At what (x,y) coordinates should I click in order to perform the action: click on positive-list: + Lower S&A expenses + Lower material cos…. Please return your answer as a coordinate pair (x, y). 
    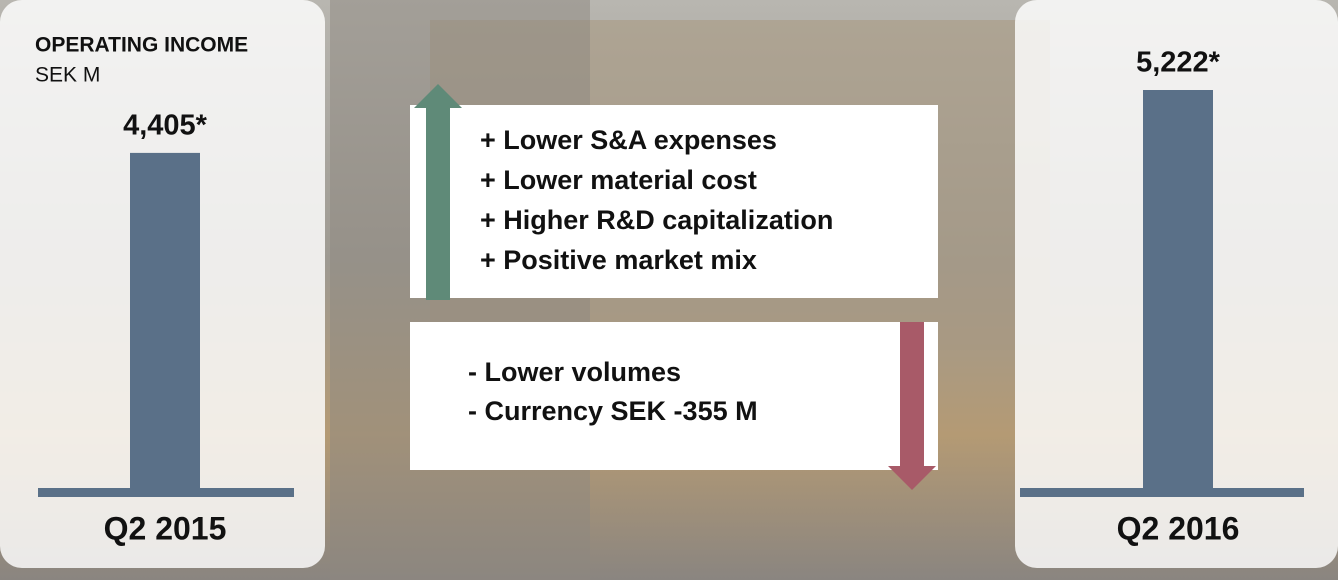
    Looking at the image, I should click on (656, 200).